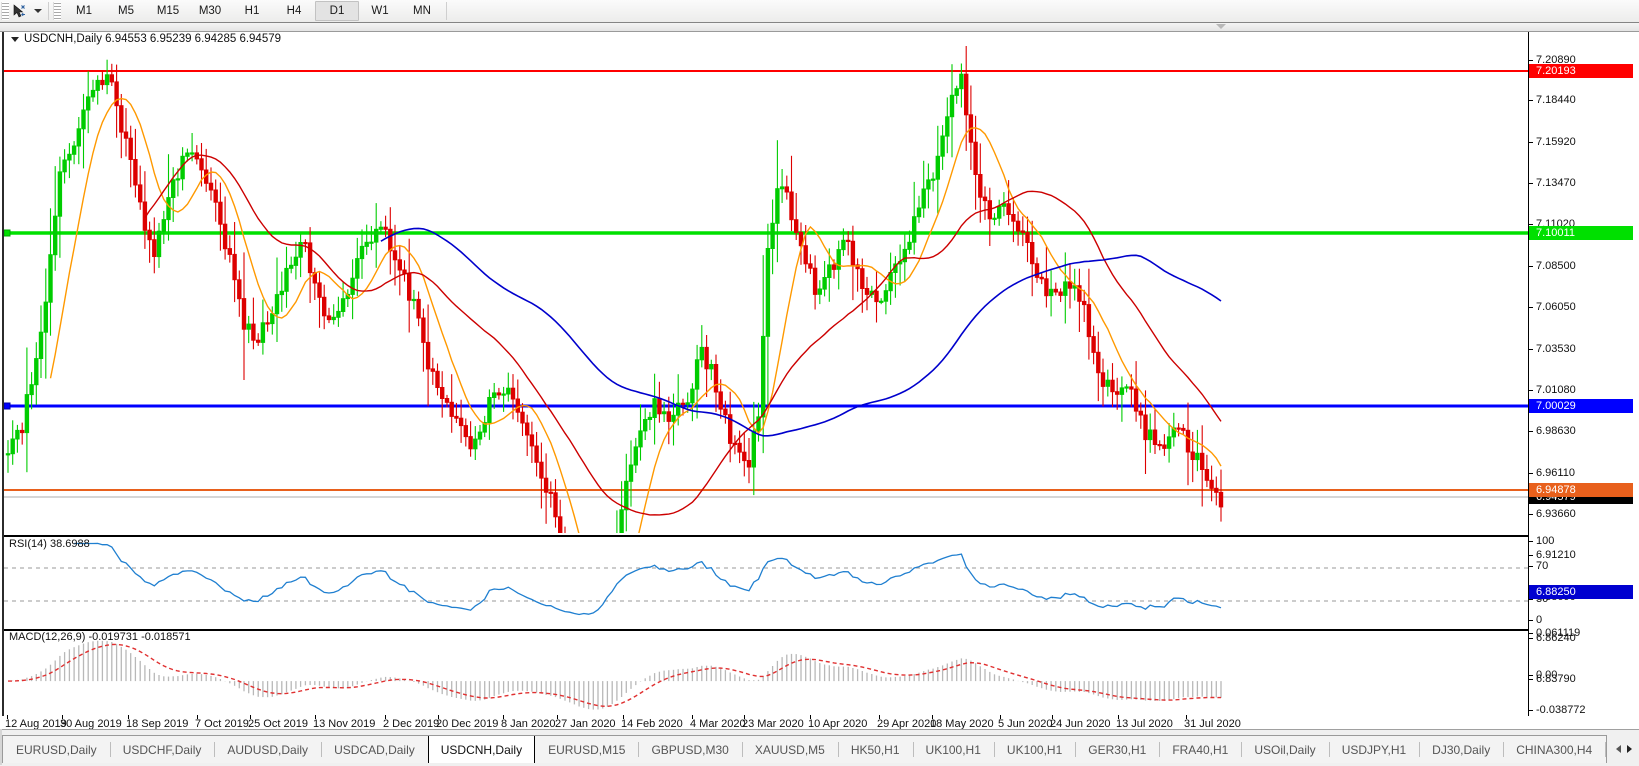  I want to click on chart-tab-xauusd-m5: XAUUSD,M5, so click(789, 749).